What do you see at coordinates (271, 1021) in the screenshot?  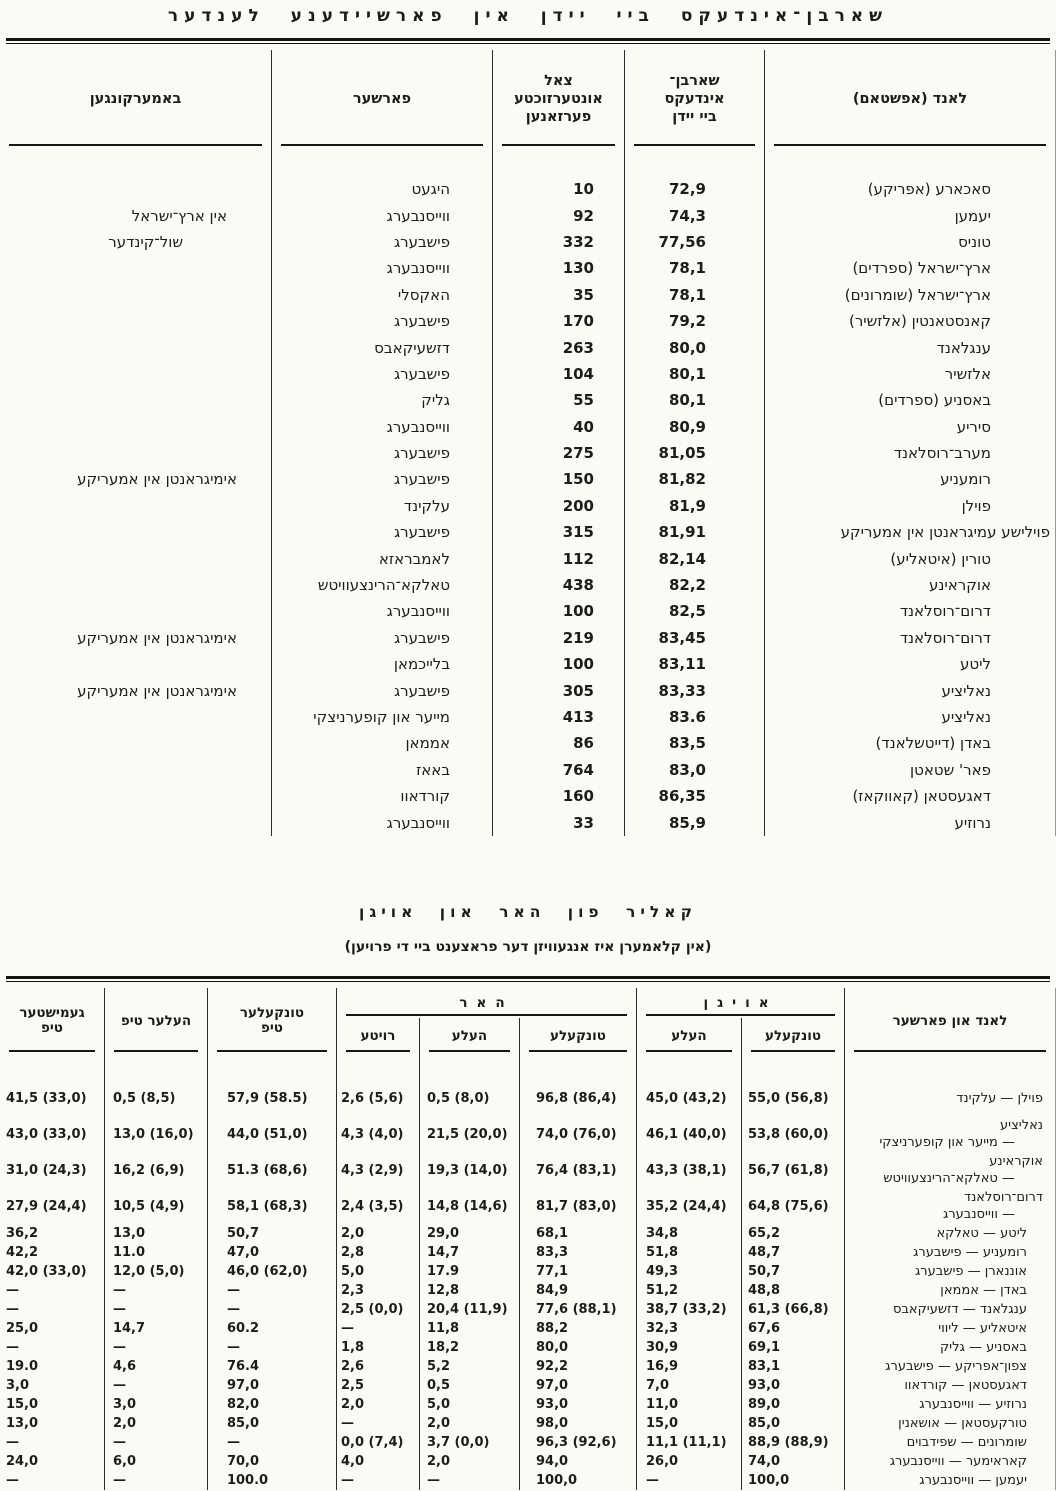 I see `header-dark-type: טונקעלער טיפ` at bounding box center [271, 1021].